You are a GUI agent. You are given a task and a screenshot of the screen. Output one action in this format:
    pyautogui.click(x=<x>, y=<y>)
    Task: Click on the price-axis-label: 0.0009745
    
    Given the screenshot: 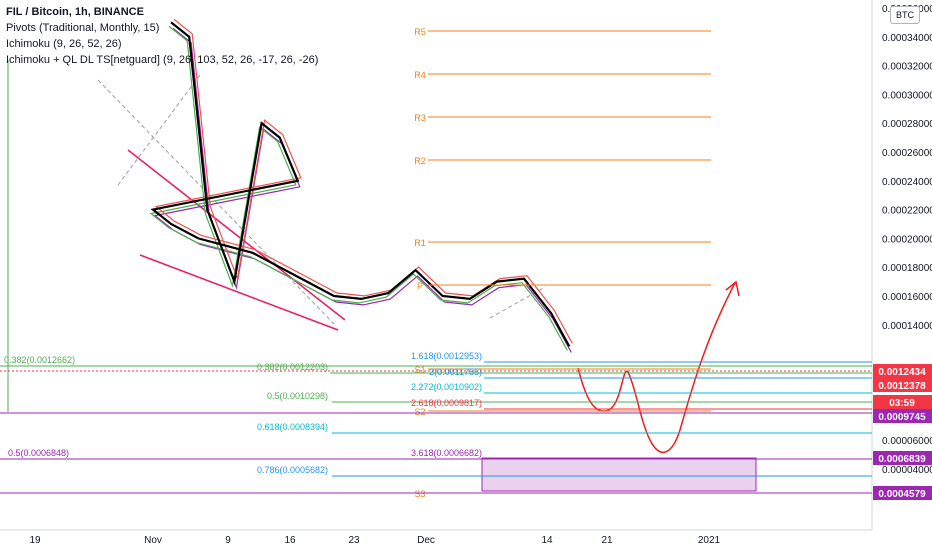 What is the action you would take?
    pyautogui.click(x=902, y=416)
    